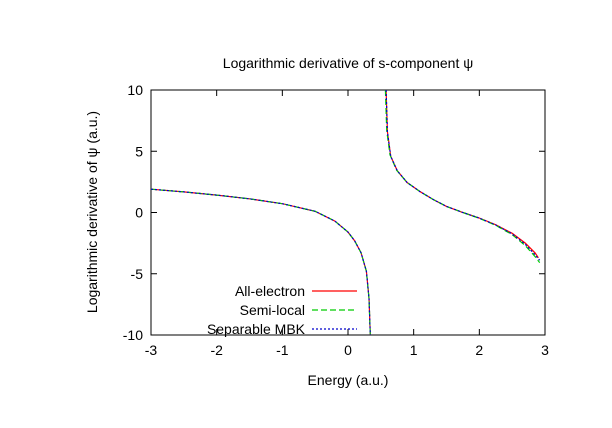 This screenshot has height=428, width=612. Describe the element at coordinates (272, 310) in the screenshot. I see `legend-label-semi-local: Semi-local` at that location.